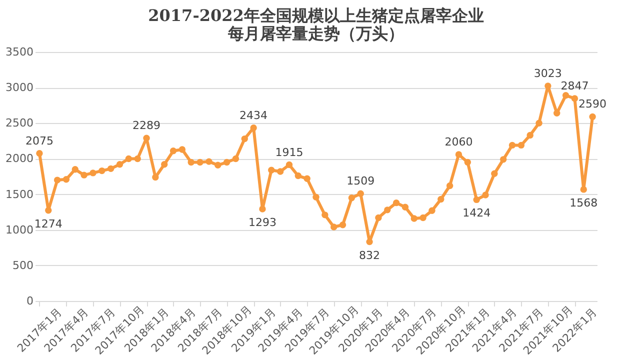 Image resolution: width=619 pixels, height=362 pixels. Describe the element at coordinates (20, 52) in the screenshot. I see `y-tick-label: 3500` at that location.